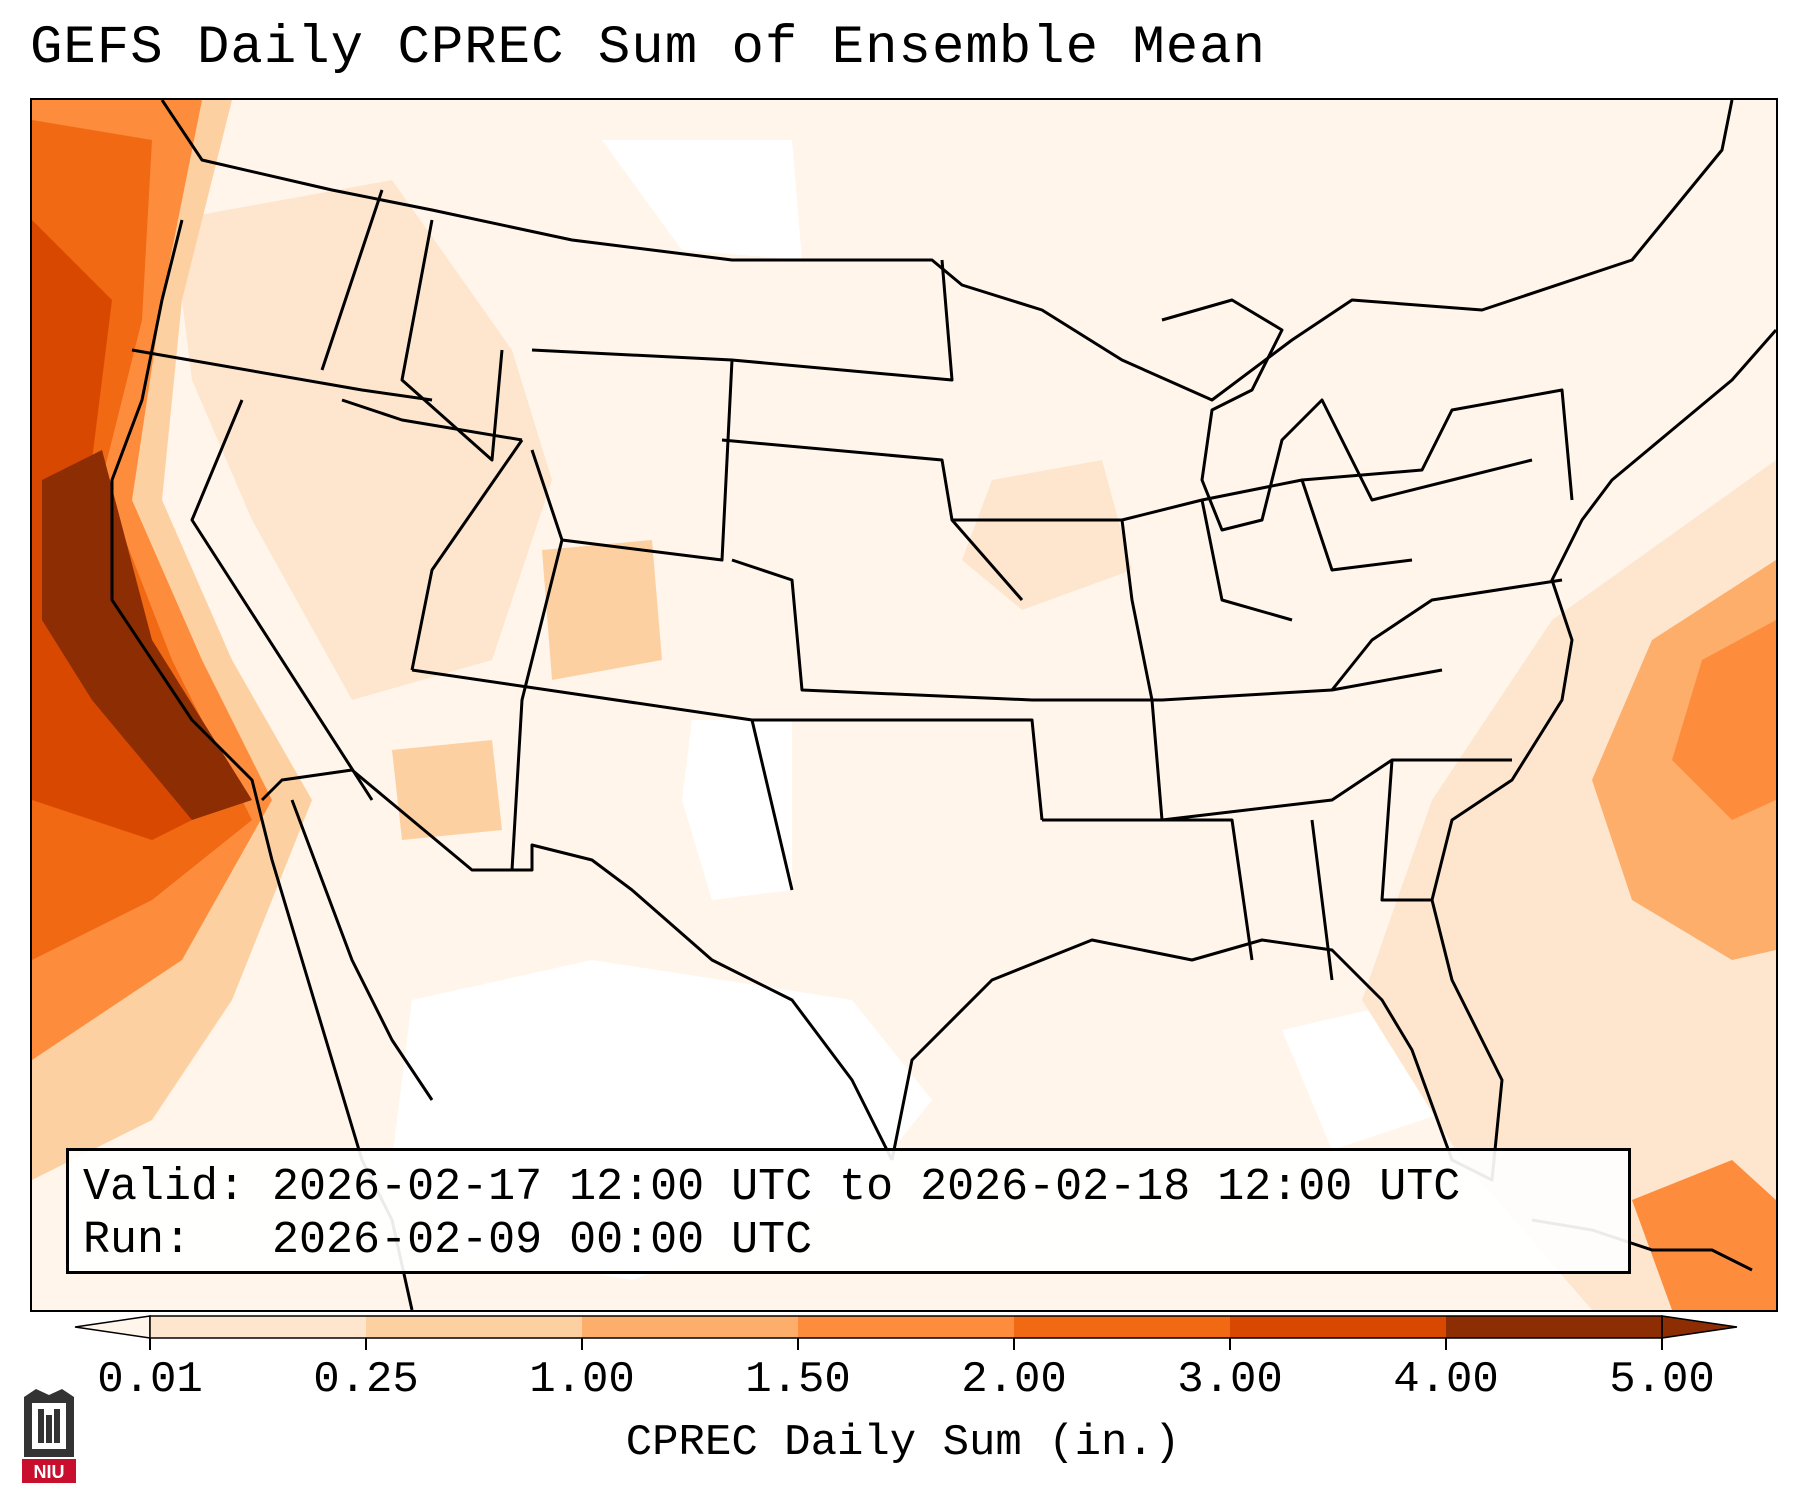 Image resolution: width=1803 pixels, height=1500 pixels. I want to click on niu-logo: NIU, so click(49, 1436).